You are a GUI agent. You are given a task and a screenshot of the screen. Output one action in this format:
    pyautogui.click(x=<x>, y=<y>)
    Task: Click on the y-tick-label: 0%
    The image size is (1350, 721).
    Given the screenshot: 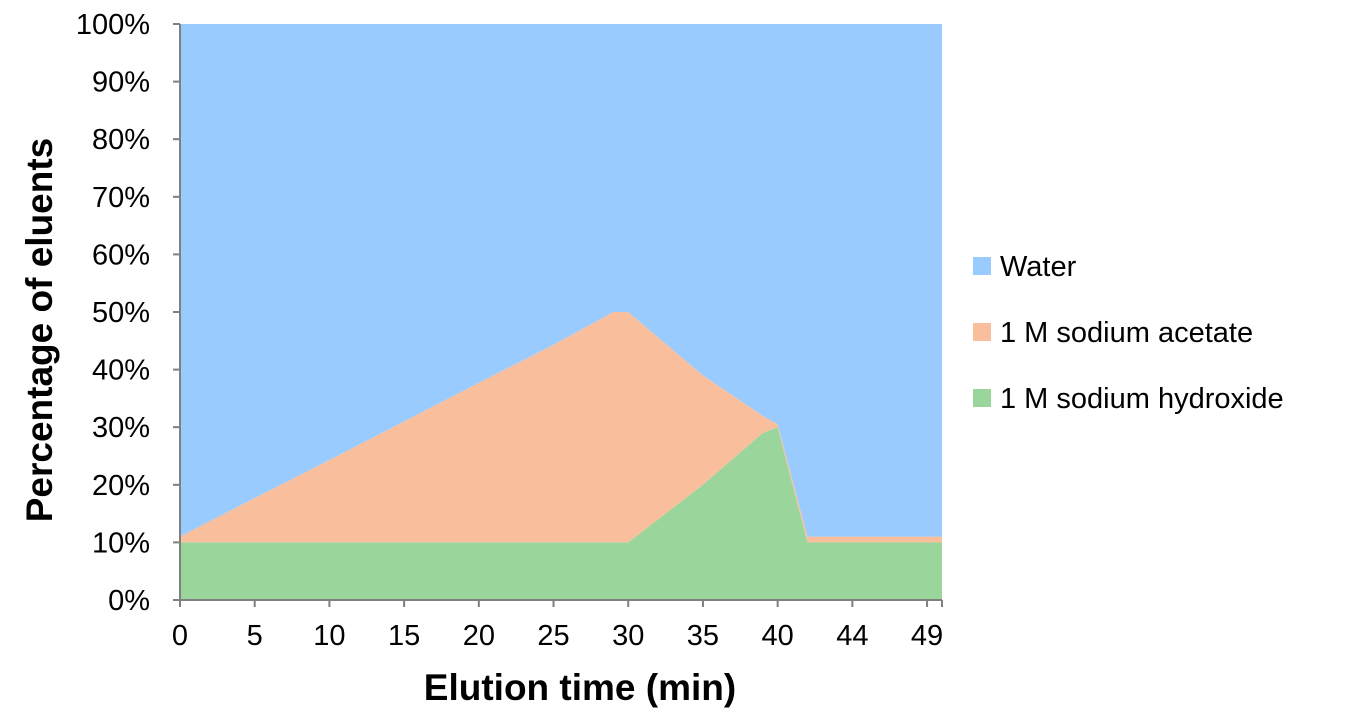 What is the action you would take?
    pyautogui.click(x=129, y=601)
    